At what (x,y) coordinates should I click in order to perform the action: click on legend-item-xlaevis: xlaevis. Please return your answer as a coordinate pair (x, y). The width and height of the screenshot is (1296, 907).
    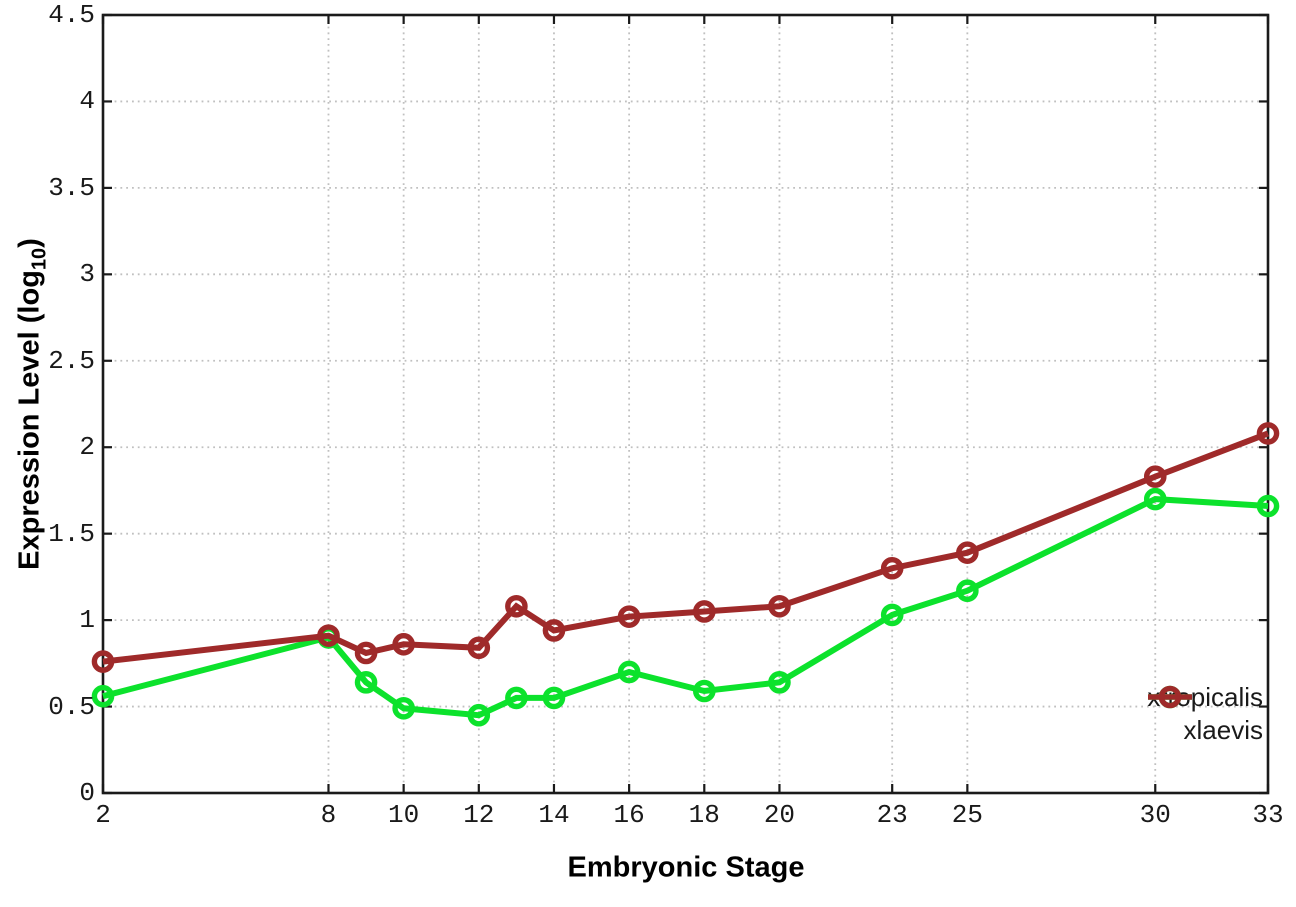
    Looking at the image, I should click on (1205, 715).